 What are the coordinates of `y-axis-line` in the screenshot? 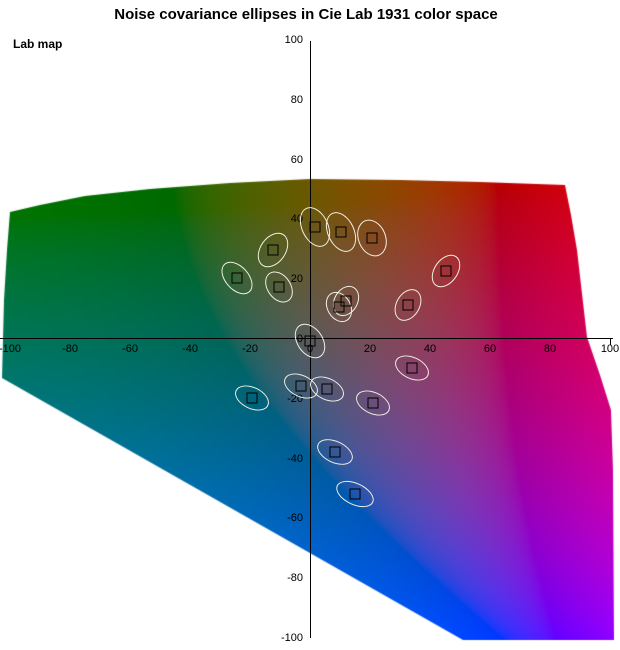 It's located at (310, 339).